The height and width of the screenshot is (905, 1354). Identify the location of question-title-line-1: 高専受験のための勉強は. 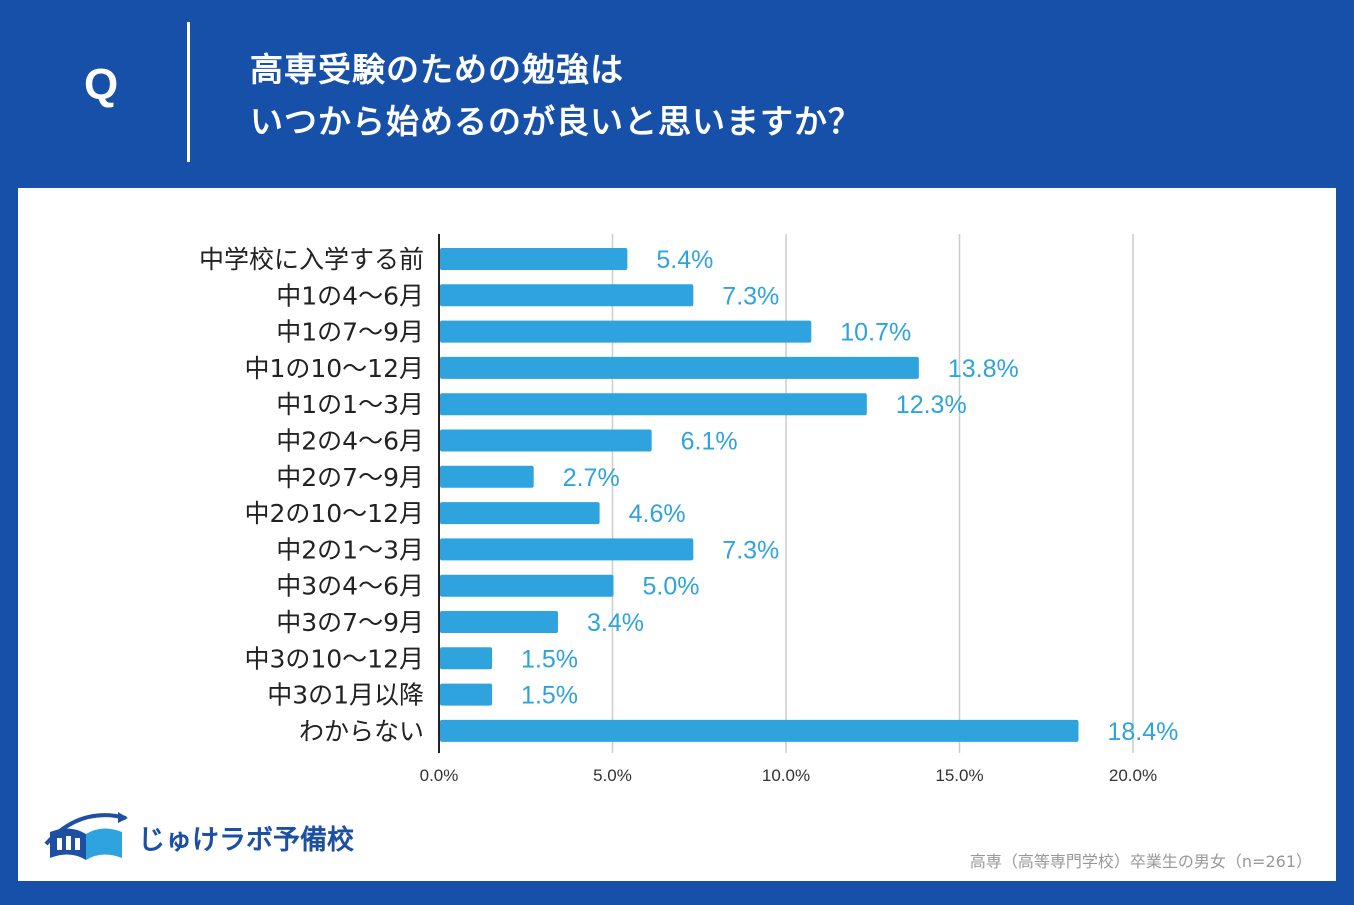
(437, 69).